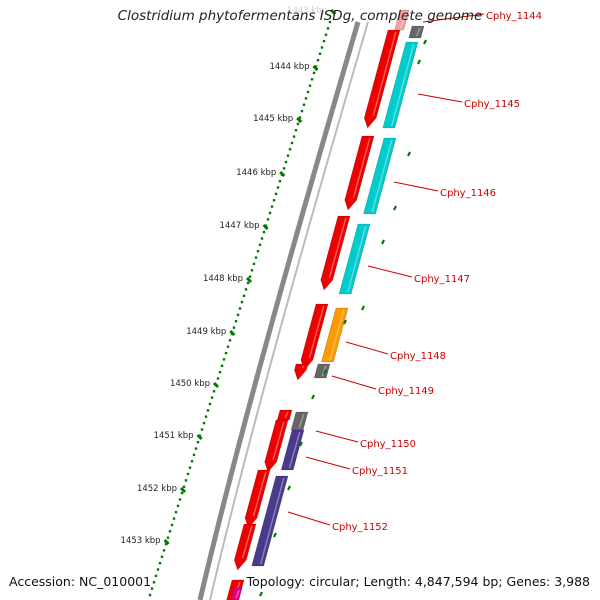 The width and height of the screenshot is (600, 600). I want to click on gene-label: Cphy_1151, so click(380, 471).